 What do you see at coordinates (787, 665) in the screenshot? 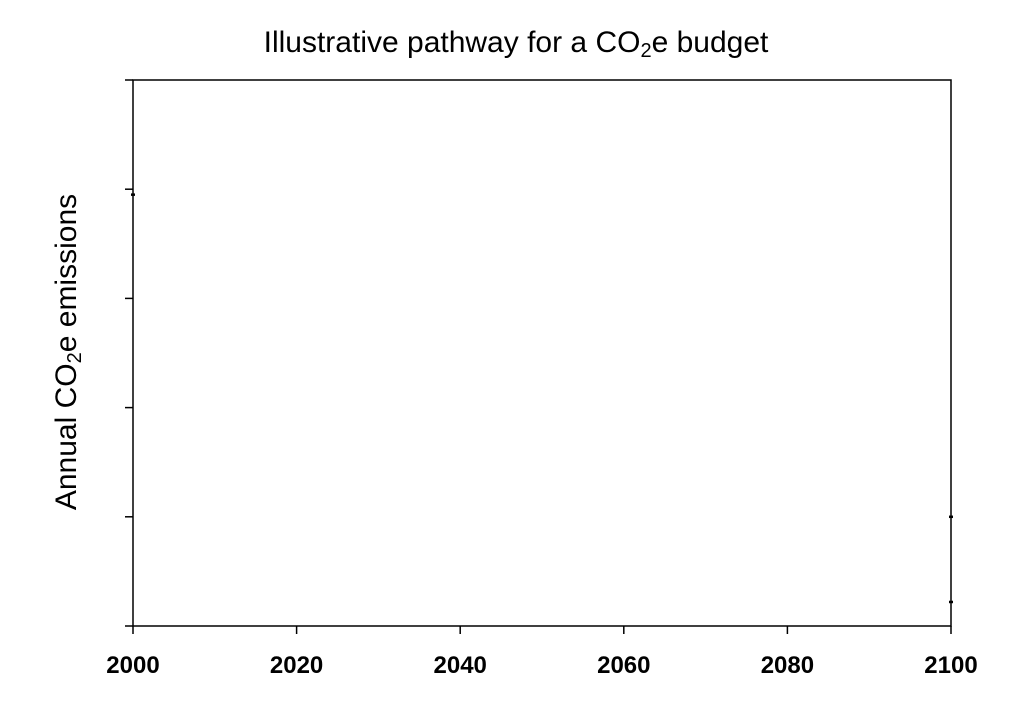
I see `x-tick-label-4: 2080` at bounding box center [787, 665].